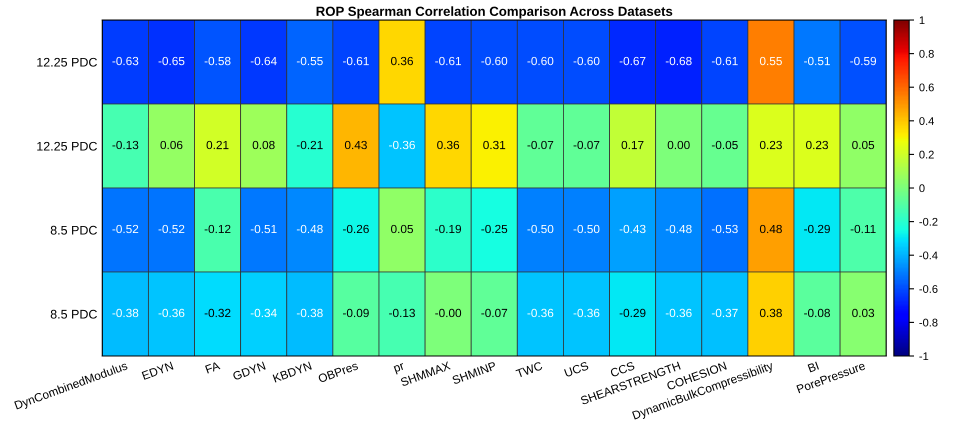  What do you see at coordinates (125, 61) in the screenshot?
I see `data-label: -0.63` at bounding box center [125, 61].